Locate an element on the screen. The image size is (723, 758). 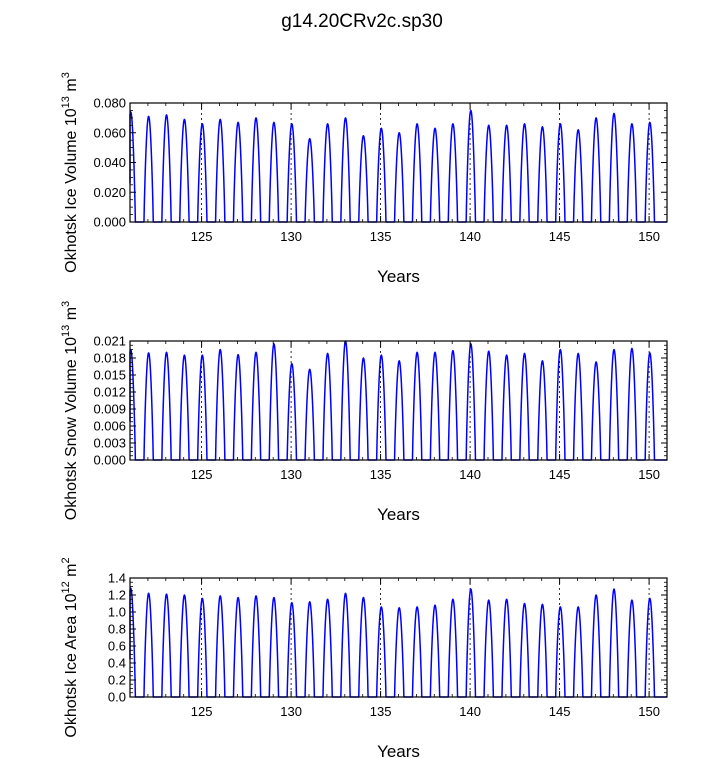
panel1-xtick-label: 140 is located at coordinates (470, 236).